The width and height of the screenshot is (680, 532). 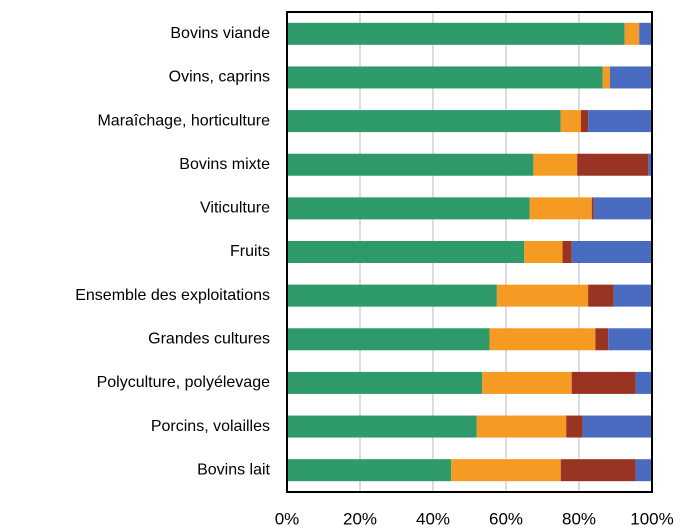 What do you see at coordinates (360, 518) in the screenshot?
I see `x-tick-label: 20%` at bounding box center [360, 518].